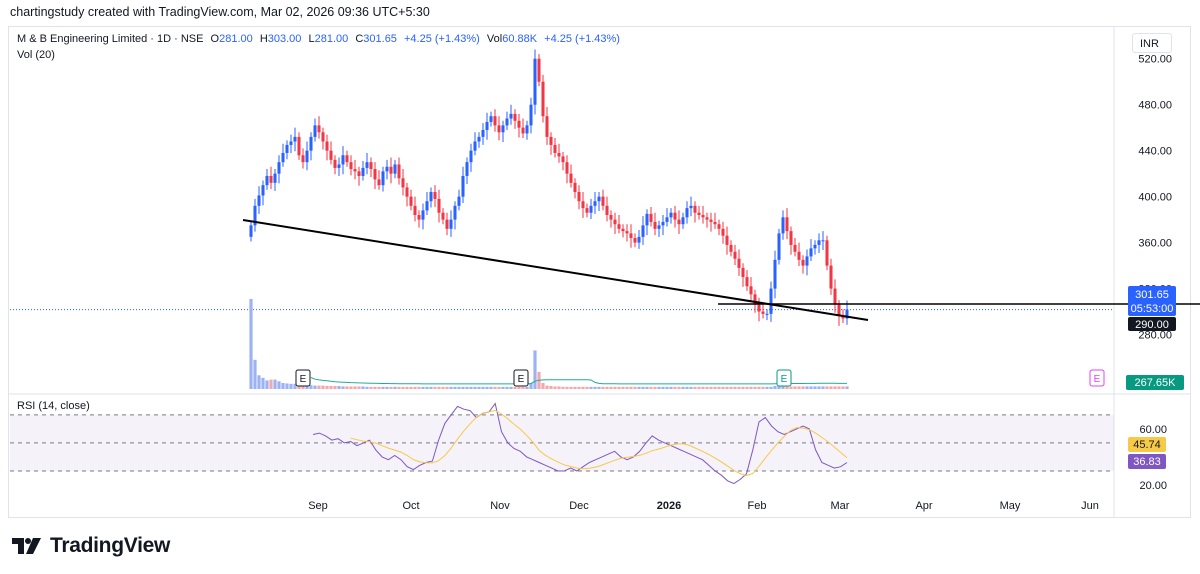  What do you see at coordinates (579, 506) in the screenshot?
I see `time-tick-label: Dec` at bounding box center [579, 506].